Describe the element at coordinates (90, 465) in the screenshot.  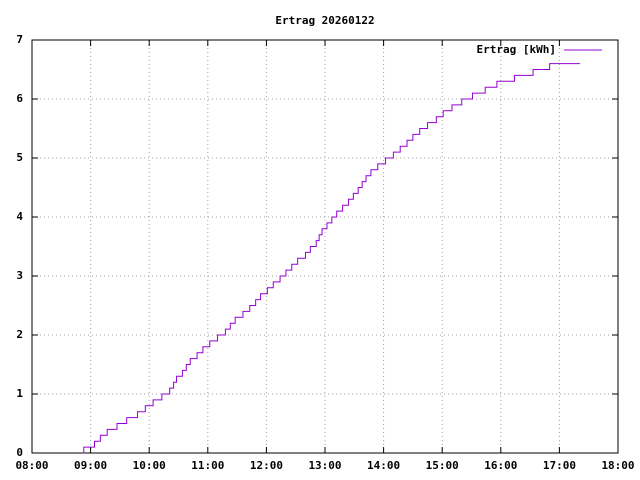
I see `x-tick-label: 09:00` at that location.